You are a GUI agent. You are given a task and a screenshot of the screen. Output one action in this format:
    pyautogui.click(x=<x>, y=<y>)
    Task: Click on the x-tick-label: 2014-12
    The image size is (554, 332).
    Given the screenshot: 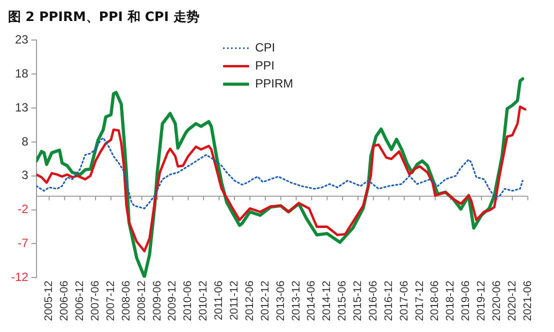 What is the action you would take?
    pyautogui.click(x=327, y=301)
    